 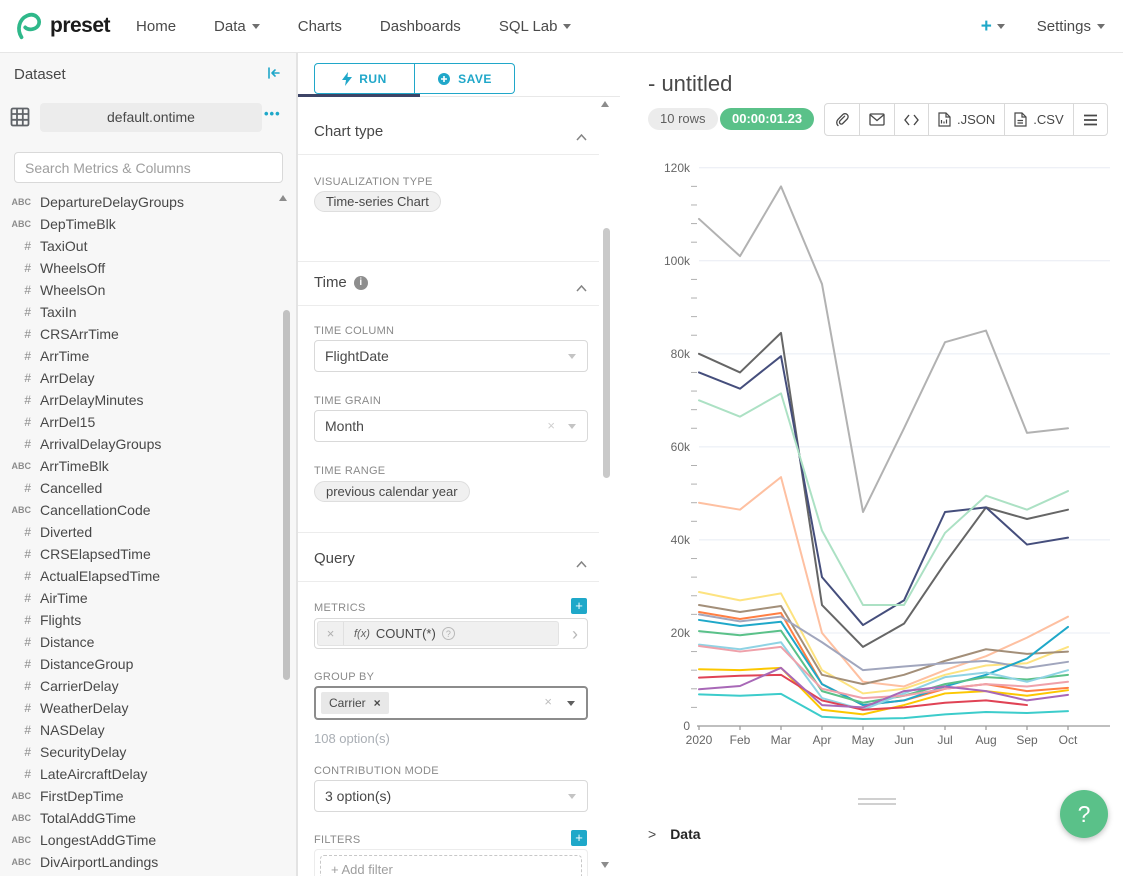 I want to click on remove-tag-icon, so click(x=377, y=703).